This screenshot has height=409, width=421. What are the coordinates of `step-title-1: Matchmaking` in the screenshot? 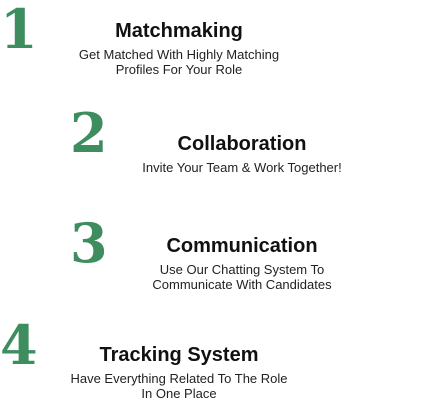 It's located at (179, 31).